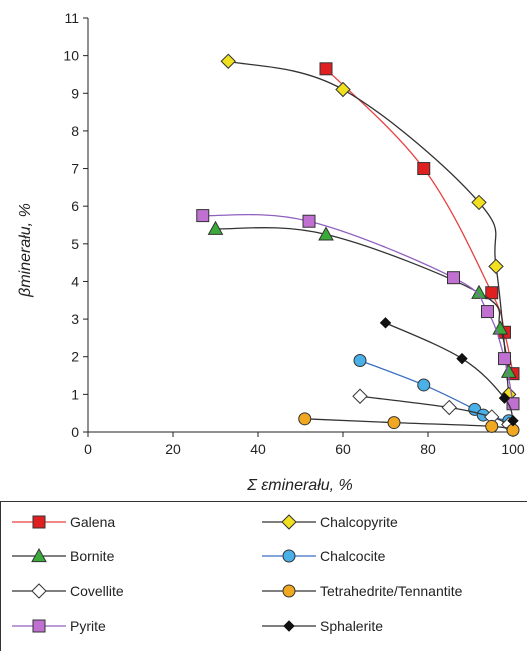 Image resolution: width=527 pixels, height=651 pixels. What do you see at coordinates (97, 591) in the screenshot?
I see `legend-label: Covellite` at bounding box center [97, 591].